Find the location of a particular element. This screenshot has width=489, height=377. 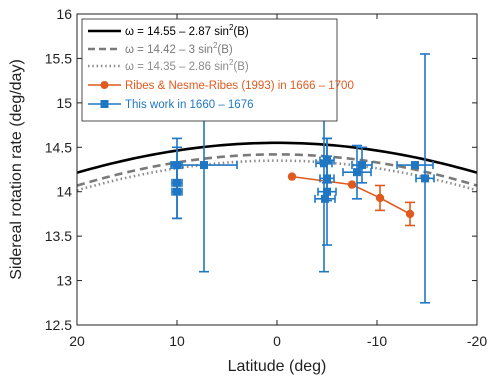

legend-entry-law-3: ω = 14.35 – 2.86 sin2(B) is located at coordinates (187, 65).